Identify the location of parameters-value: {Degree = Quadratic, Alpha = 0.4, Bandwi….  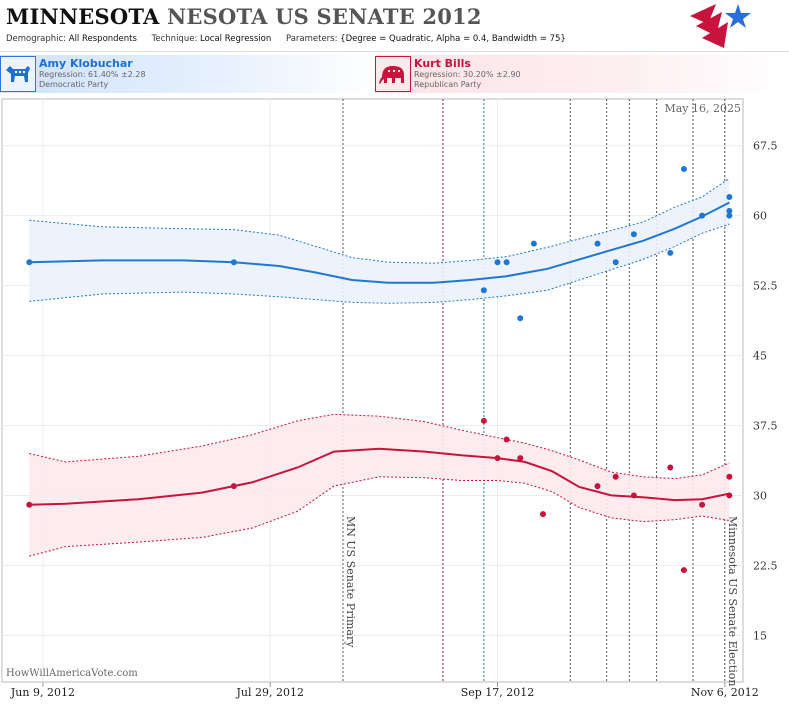
(453, 39).